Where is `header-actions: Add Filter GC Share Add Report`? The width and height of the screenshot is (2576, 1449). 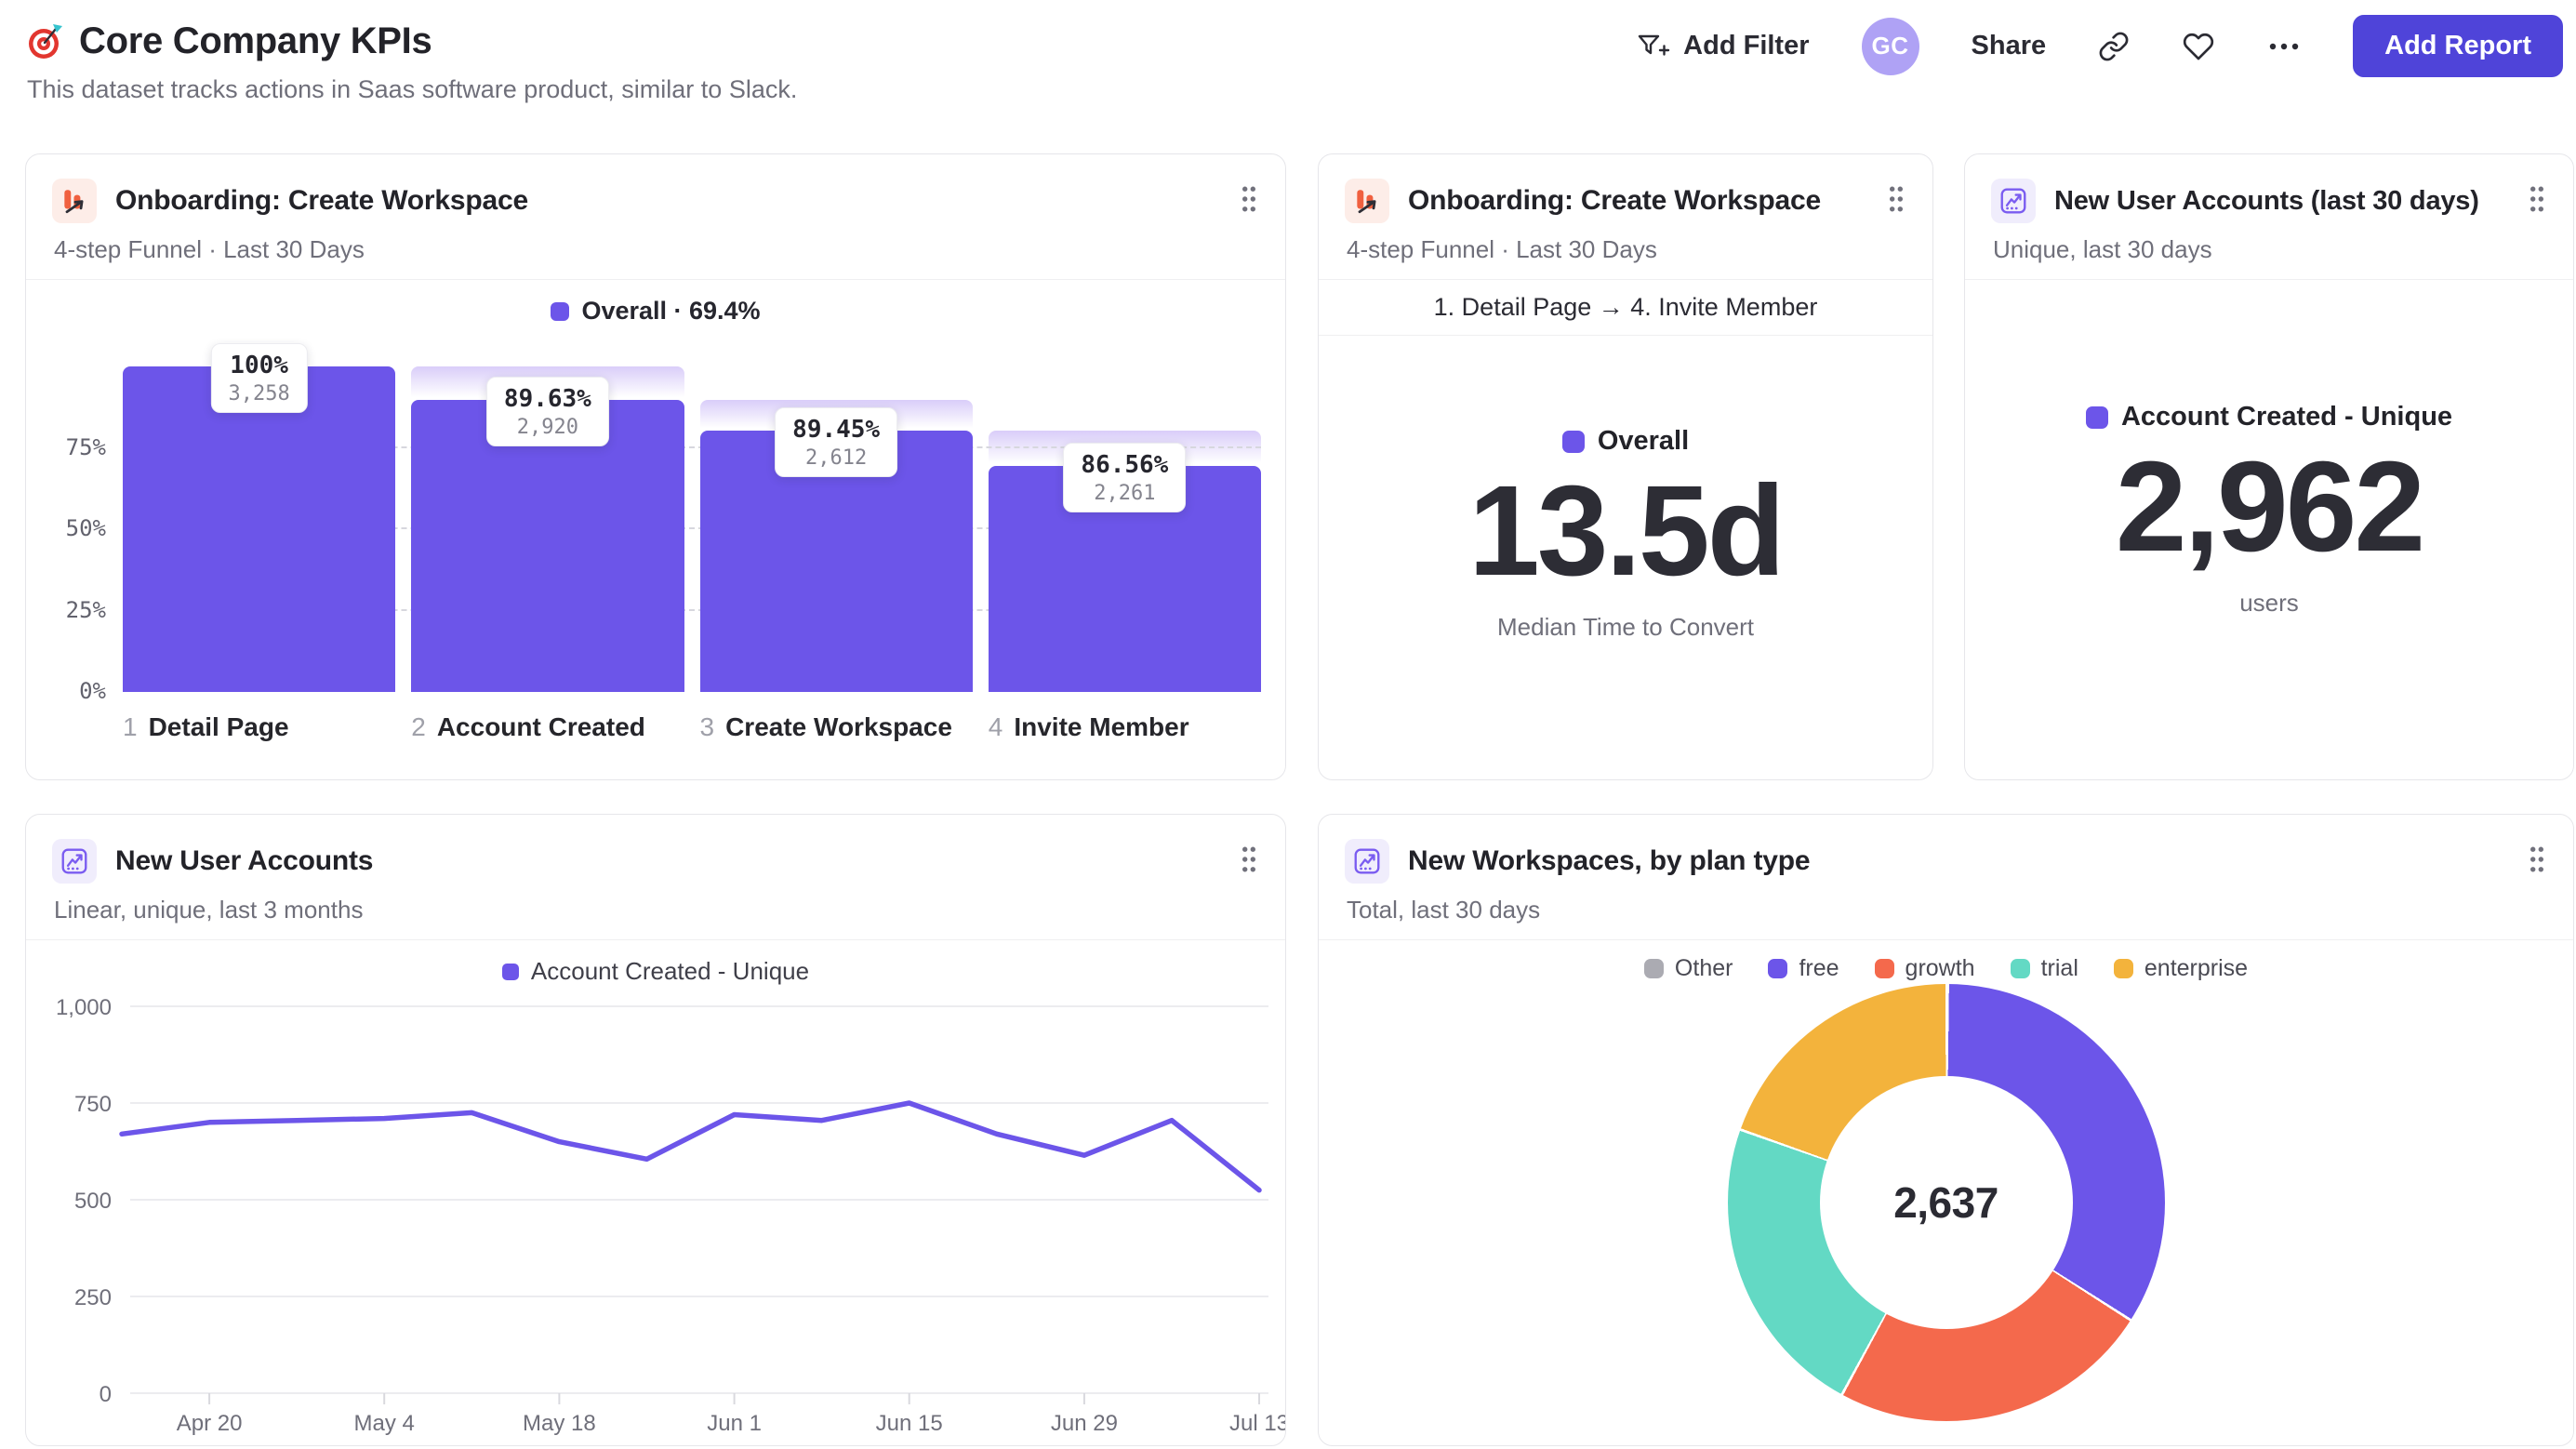
header-actions: Add Filter GC Share Add Report is located at coordinates (2100, 46).